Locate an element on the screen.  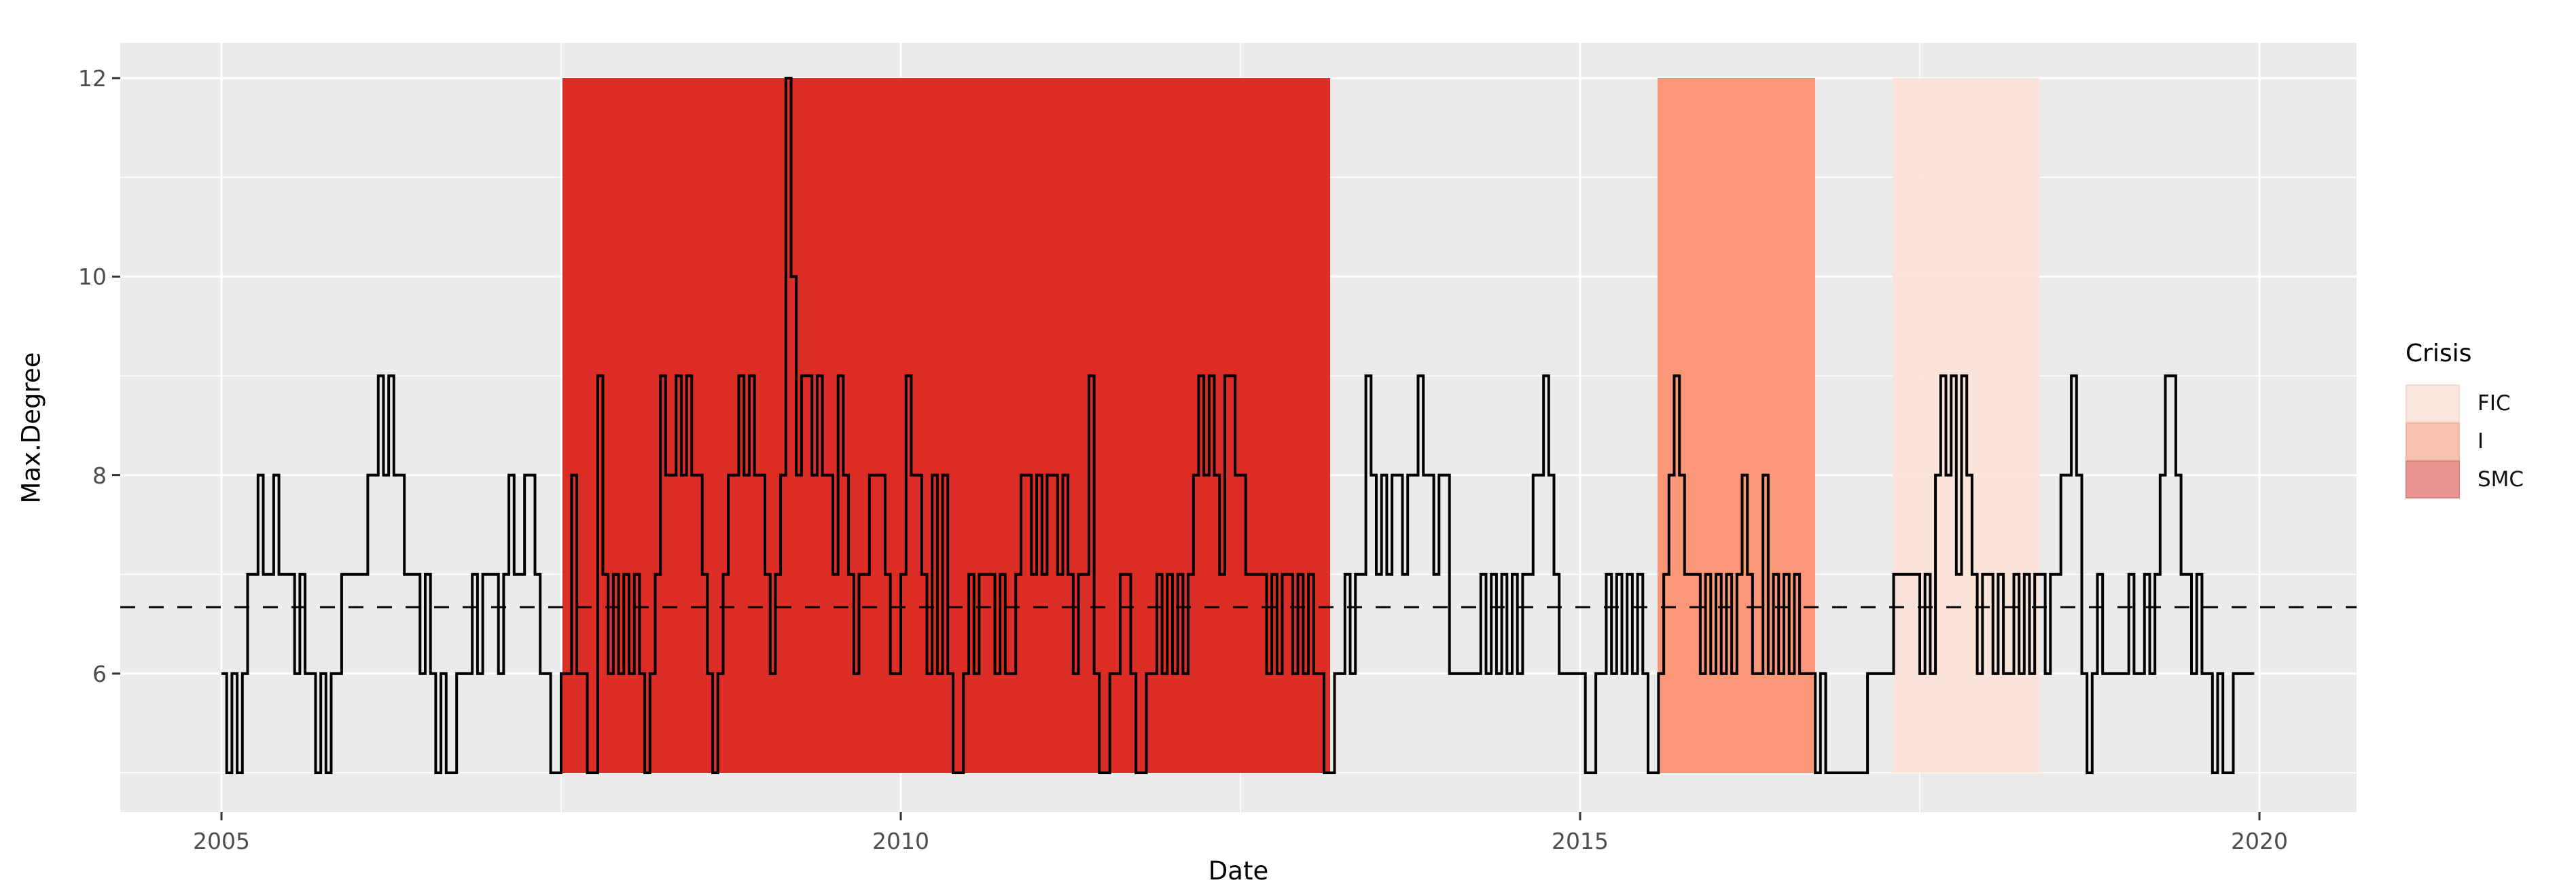
x-axis-title: Date is located at coordinates (1238, 871).